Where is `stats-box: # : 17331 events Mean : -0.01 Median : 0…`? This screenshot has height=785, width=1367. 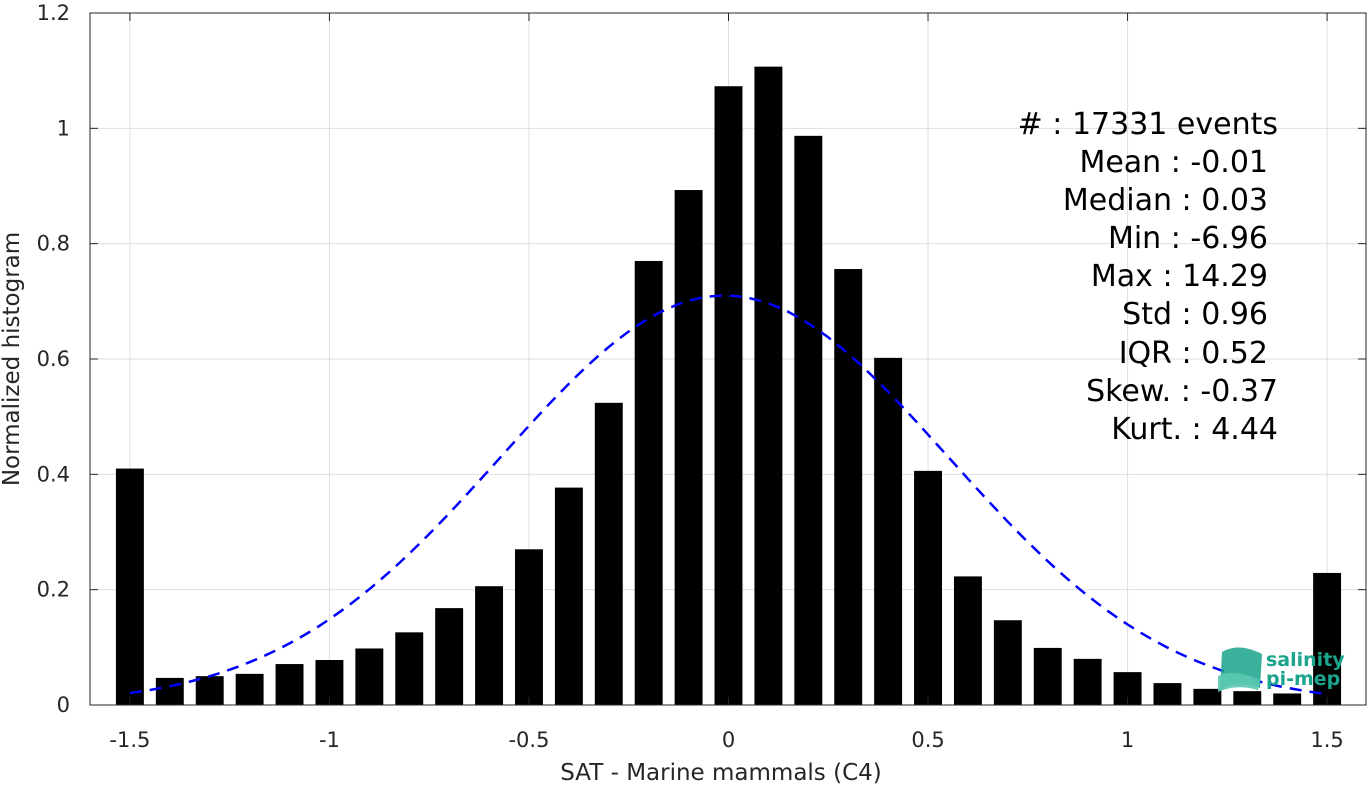
stats-box: # : 17331 events Mean : -0.01 Median : 0… is located at coordinates (1148, 277).